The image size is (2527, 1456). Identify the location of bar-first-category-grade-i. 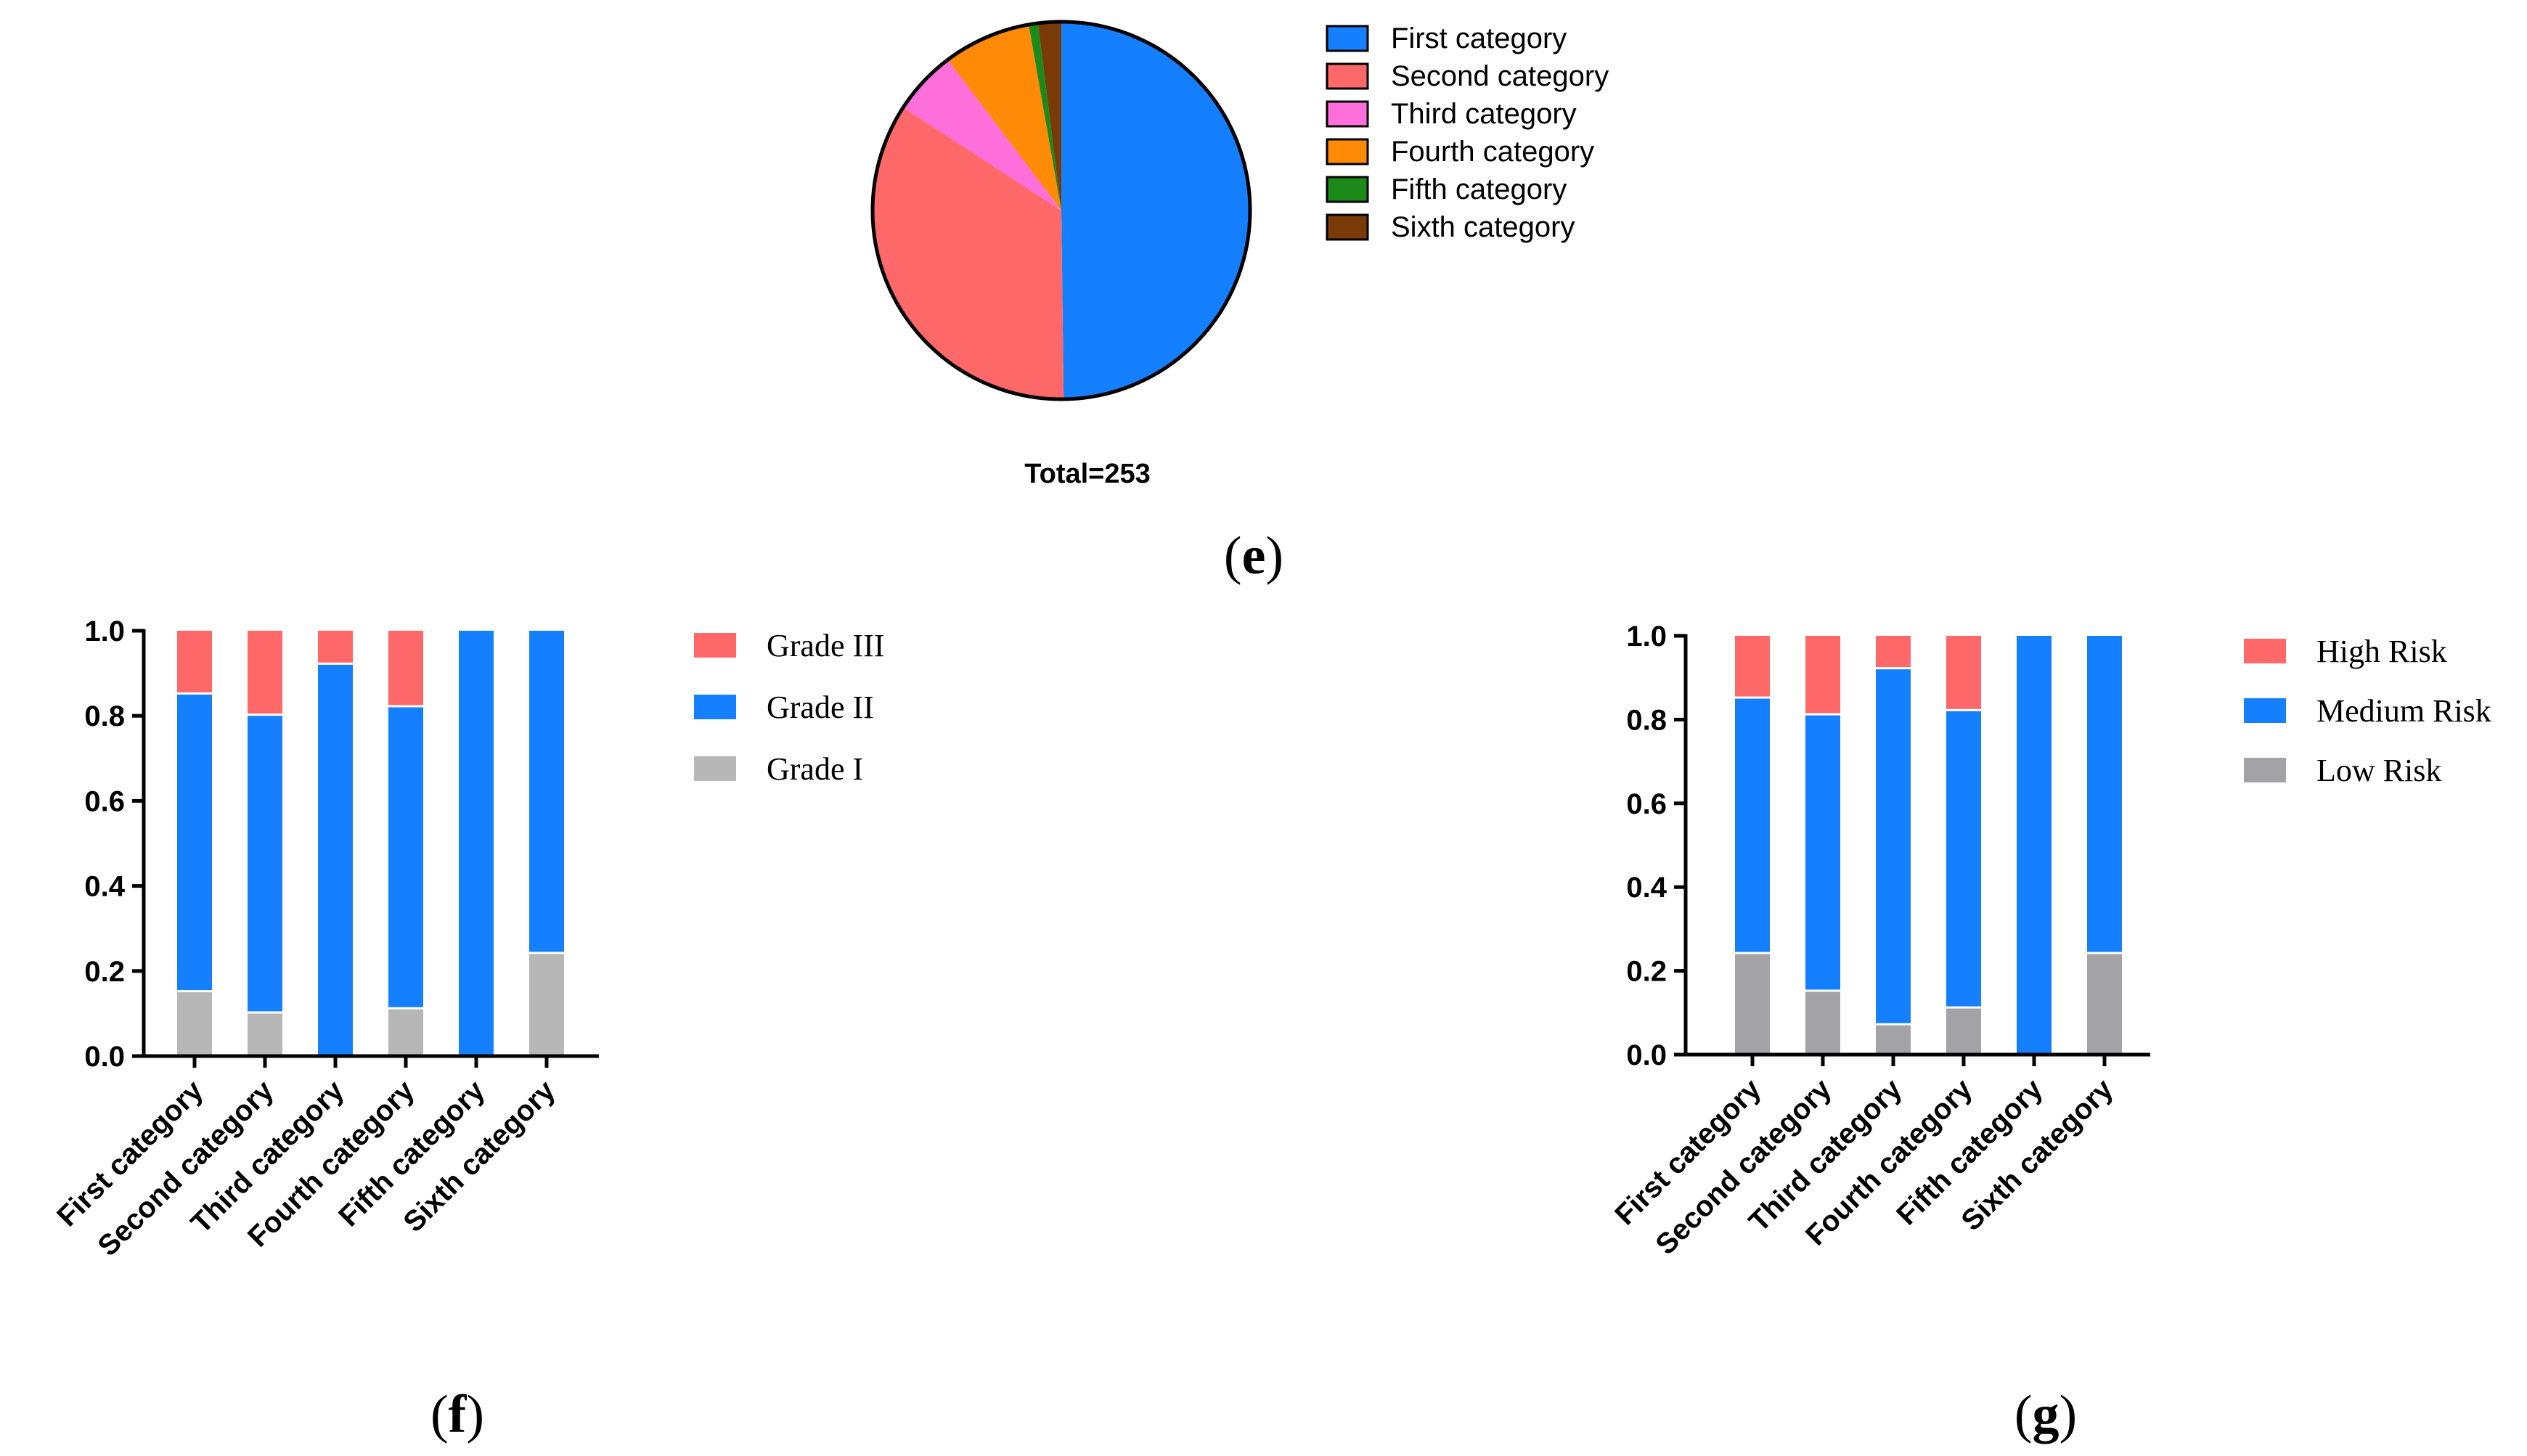
(194, 1024).